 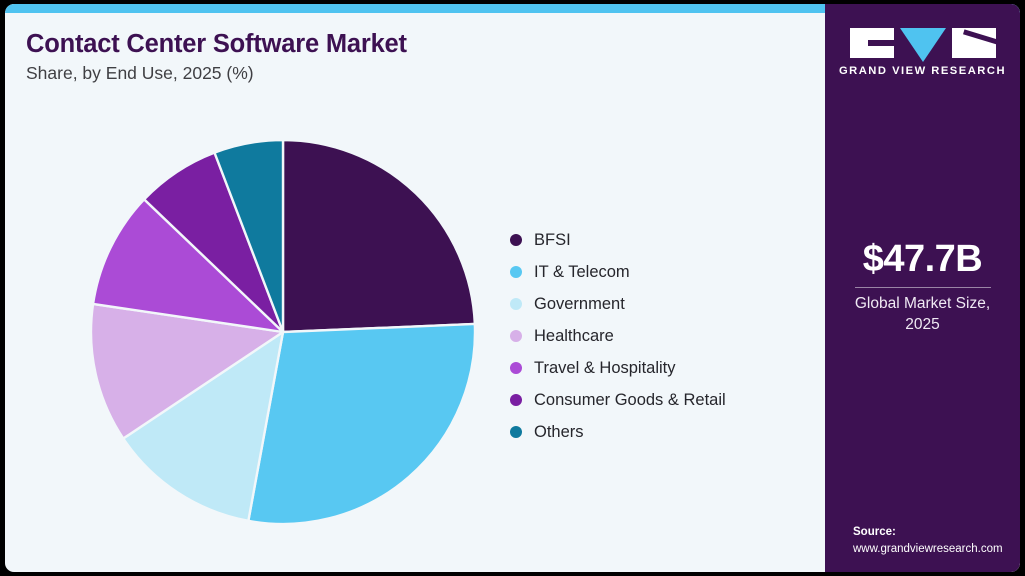 I want to click on source-block: Source: www.grandviewresearch.com, so click(x=936, y=541).